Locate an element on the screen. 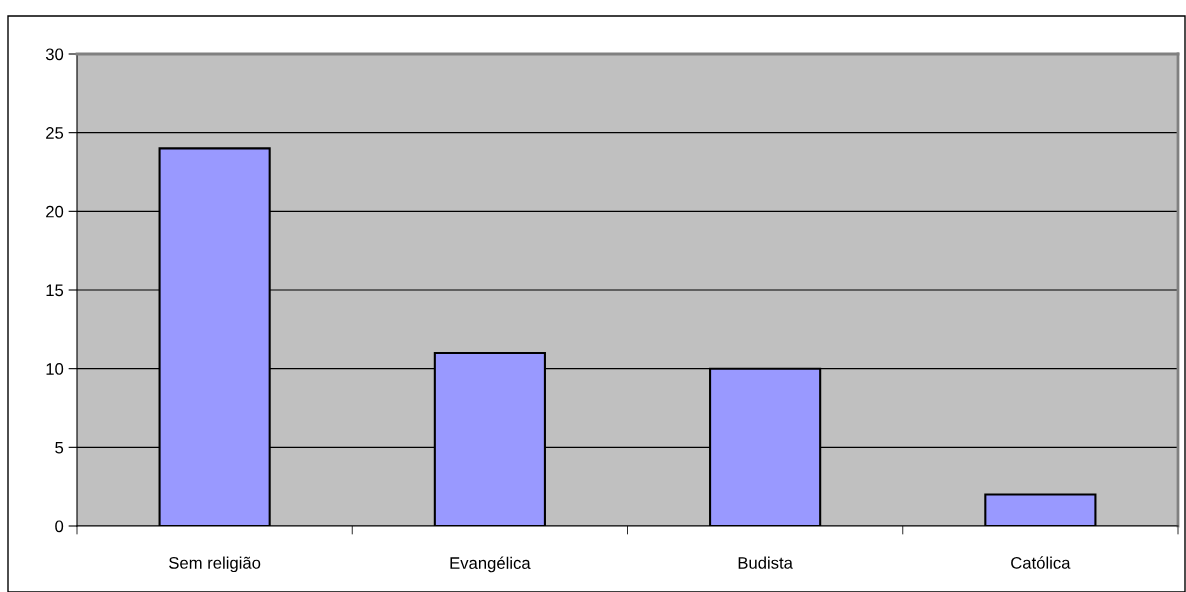  y-tick-label: 15 is located at coordinates (55, 290).